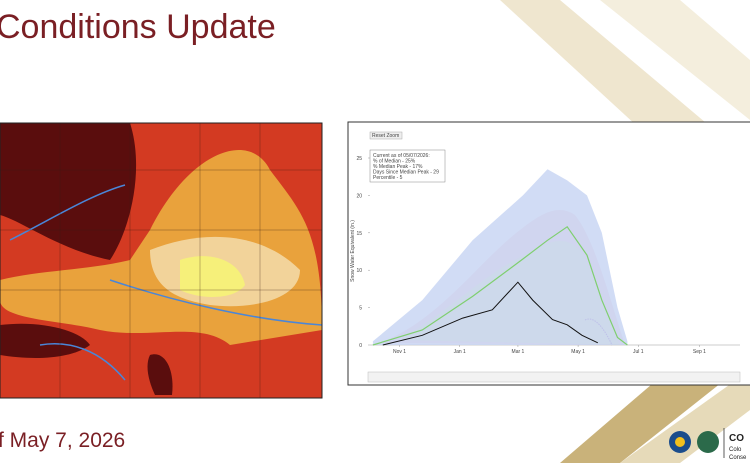 The image size is (750, 463). What do you see at coordinates (578, 352) in the screenshot?
I see `x-tick-label: May 1` at bounding box center [578, 352].